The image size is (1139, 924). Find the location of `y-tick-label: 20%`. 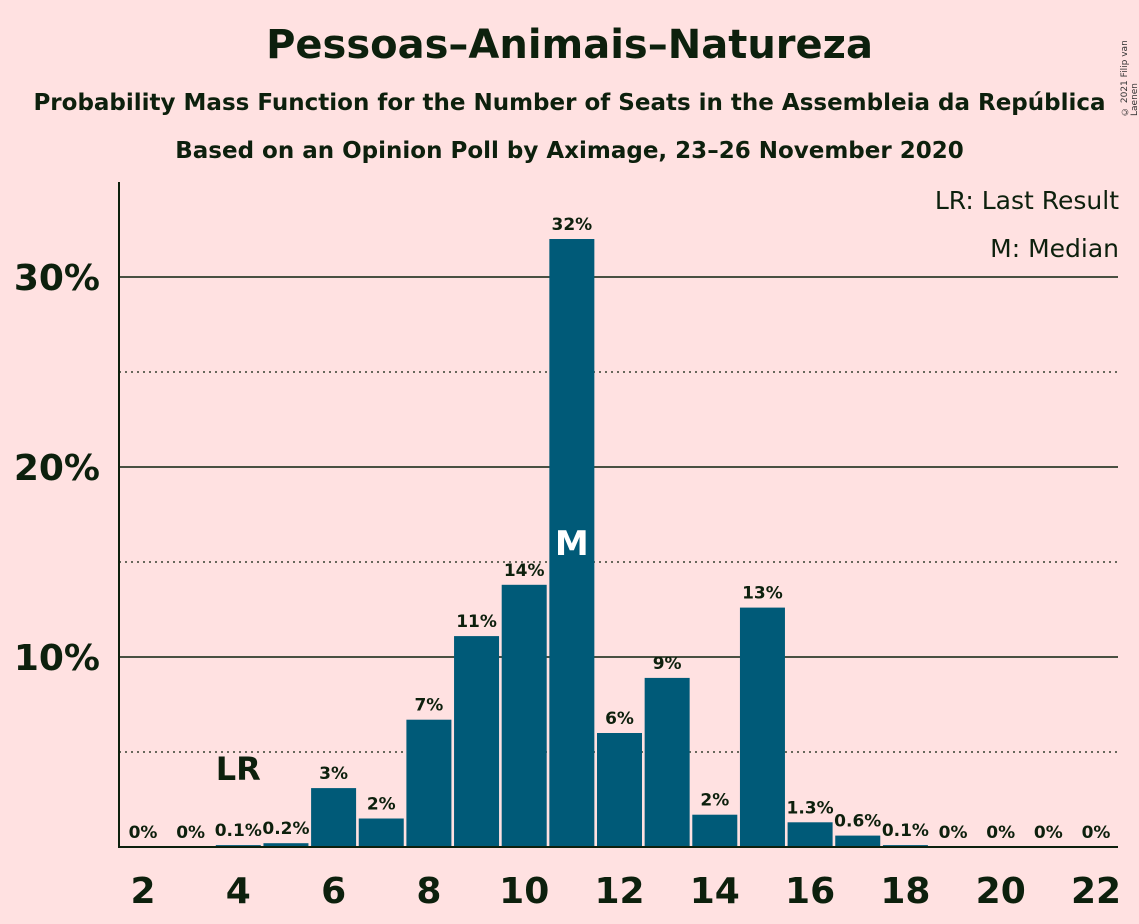

y-tick-label: 20% is located at coordinates (57, 468).